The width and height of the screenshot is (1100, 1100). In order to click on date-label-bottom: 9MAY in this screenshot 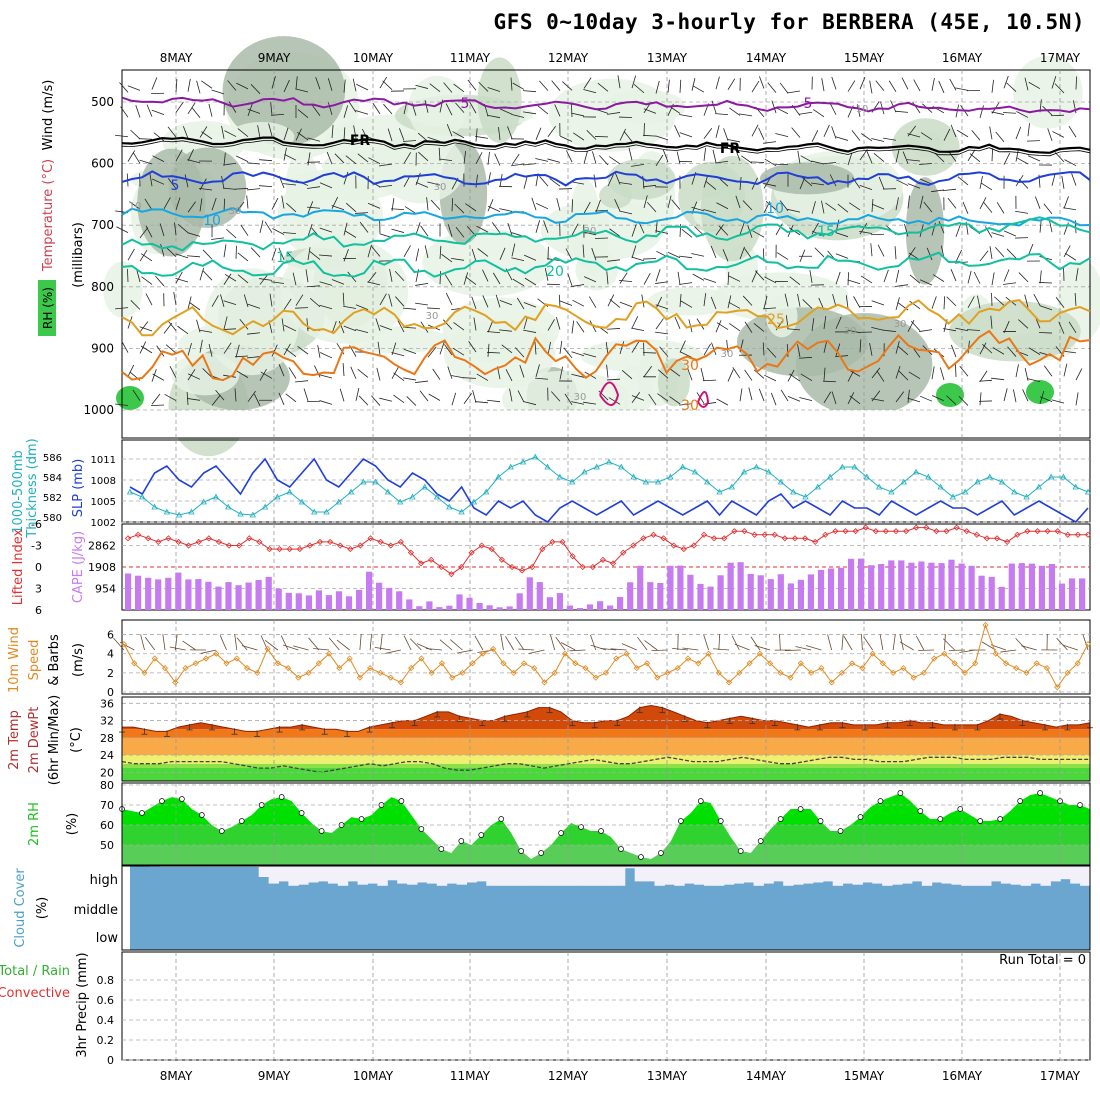, I will do `click(274, 1076)`.